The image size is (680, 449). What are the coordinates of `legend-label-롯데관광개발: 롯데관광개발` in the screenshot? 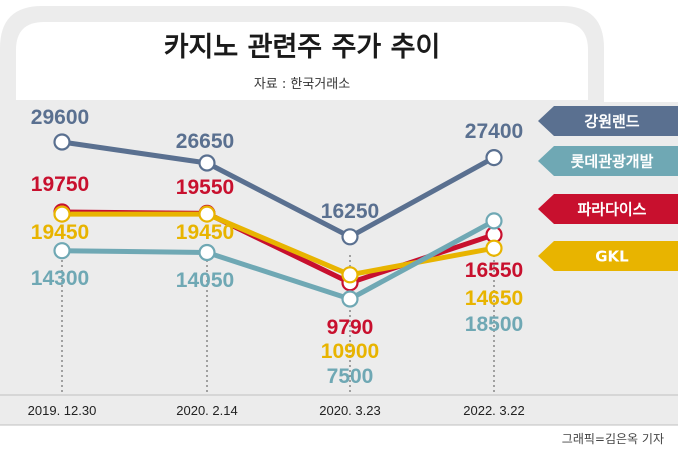 It's located at (612, 162).